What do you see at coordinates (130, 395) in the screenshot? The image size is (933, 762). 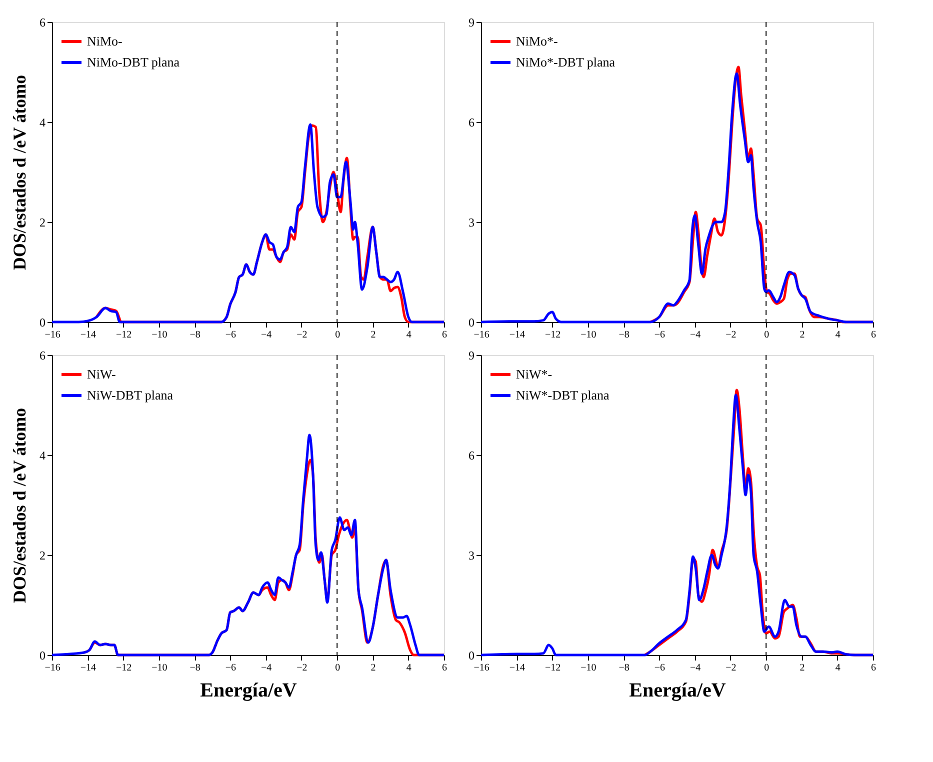 I see `legend-label: NiW-DBT plana` at bounding box center [130, 395].